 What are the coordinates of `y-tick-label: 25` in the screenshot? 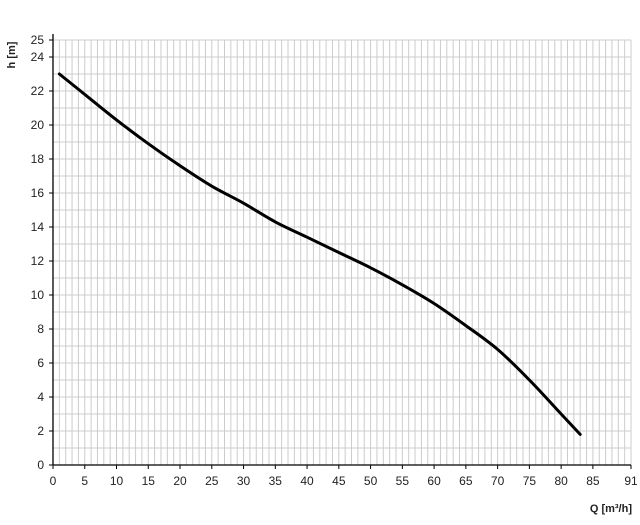 It's located at (38, 40).